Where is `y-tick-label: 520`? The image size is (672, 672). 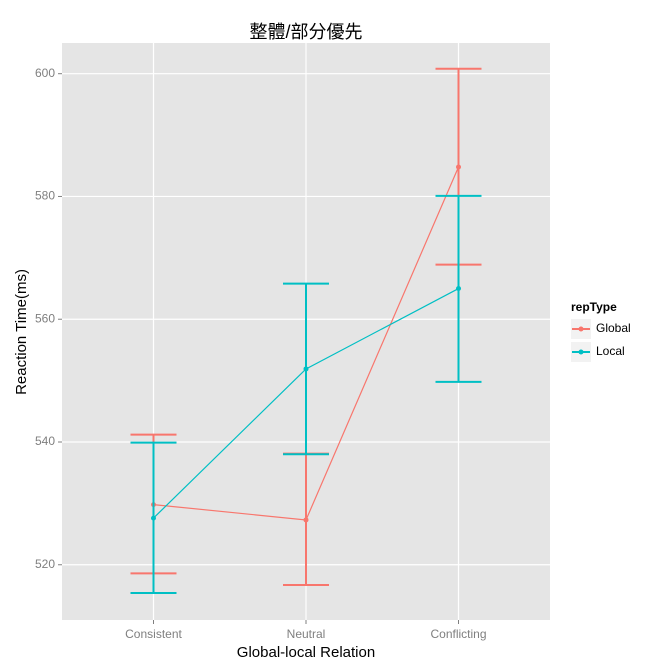 y-tick-label: 520 is located at coordinates (45, 564).